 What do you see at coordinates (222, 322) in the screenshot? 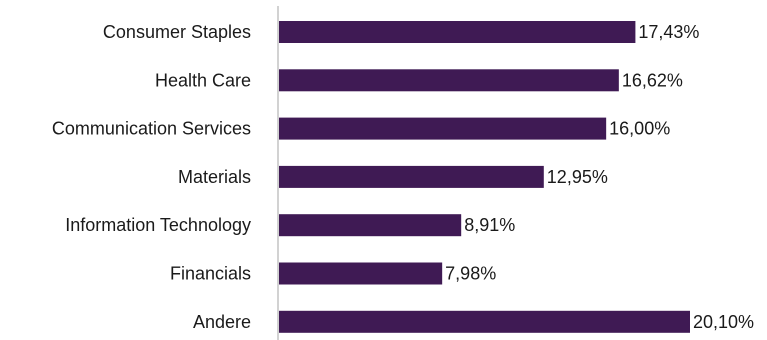
I see `category-label-6: Andere` at bounding box center [222, 322].